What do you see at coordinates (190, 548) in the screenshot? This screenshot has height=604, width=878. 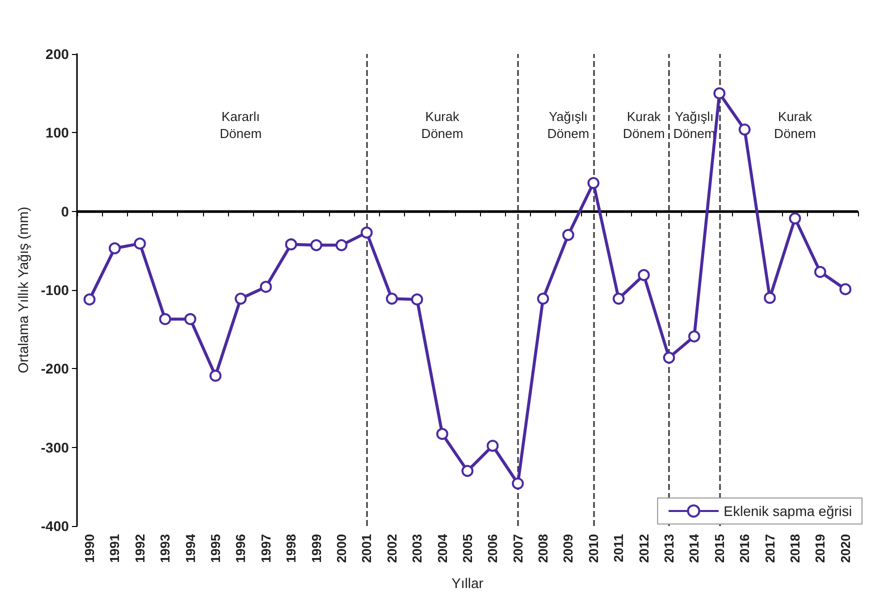 I see `x-tick-label: 1994` at bounding box center [190, 548].